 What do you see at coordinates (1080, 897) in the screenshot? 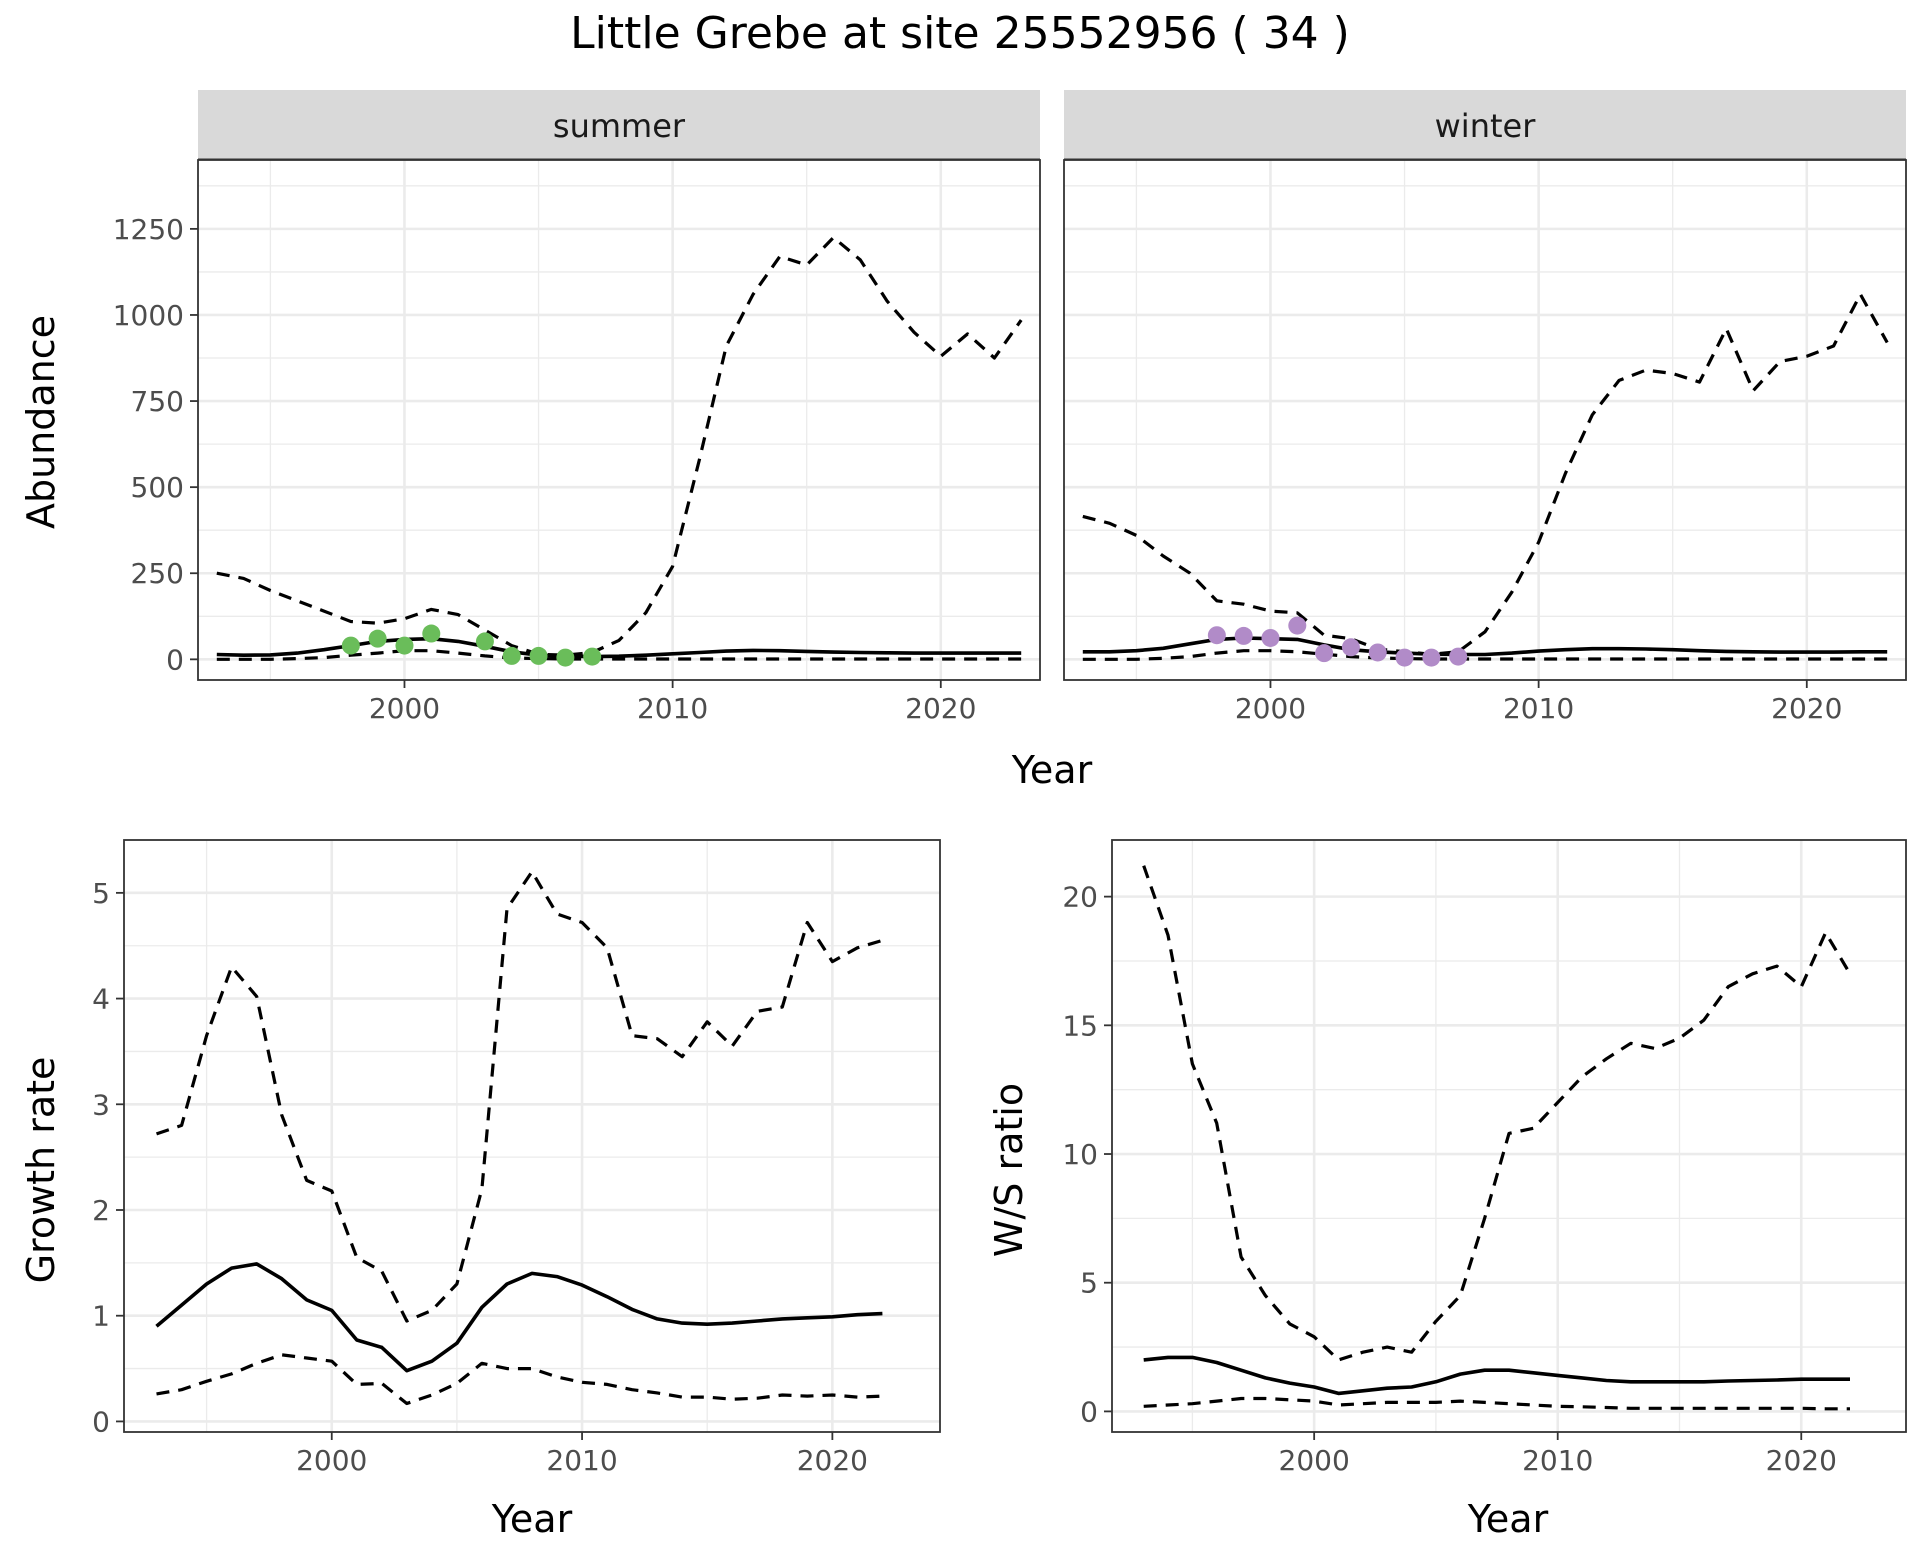
I see `y-tick-label: 20` at bounding box center [1080, 897].